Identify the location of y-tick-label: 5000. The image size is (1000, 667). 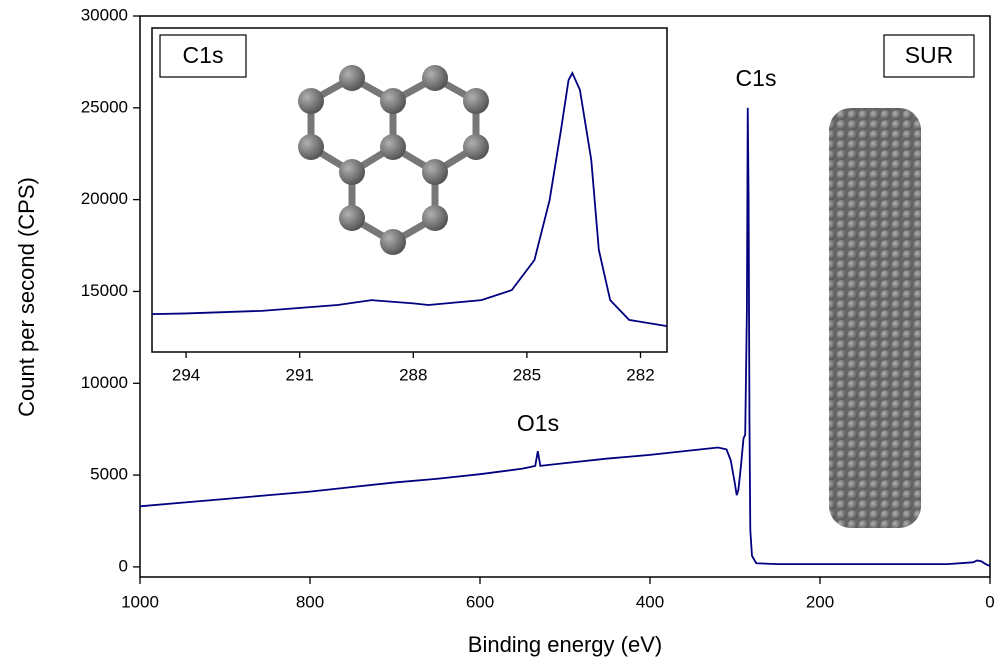
(109, 474).